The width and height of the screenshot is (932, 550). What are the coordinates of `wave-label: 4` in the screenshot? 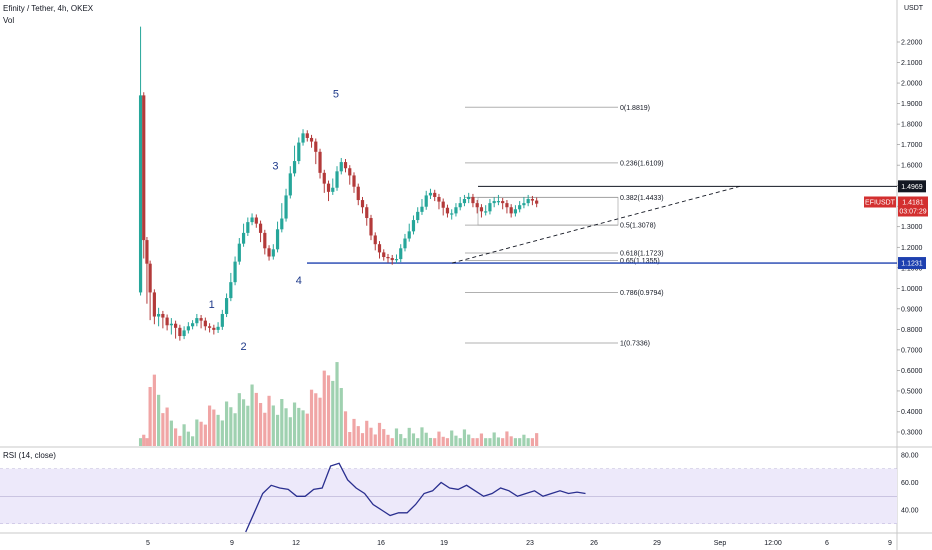 It's located at (299, 281).